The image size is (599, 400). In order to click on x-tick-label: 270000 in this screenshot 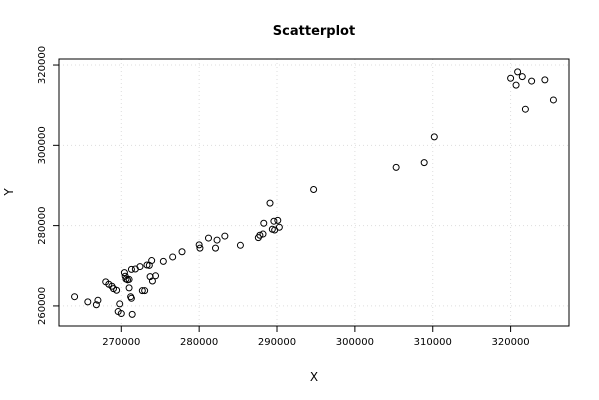, I will do `click(121, 342)`.